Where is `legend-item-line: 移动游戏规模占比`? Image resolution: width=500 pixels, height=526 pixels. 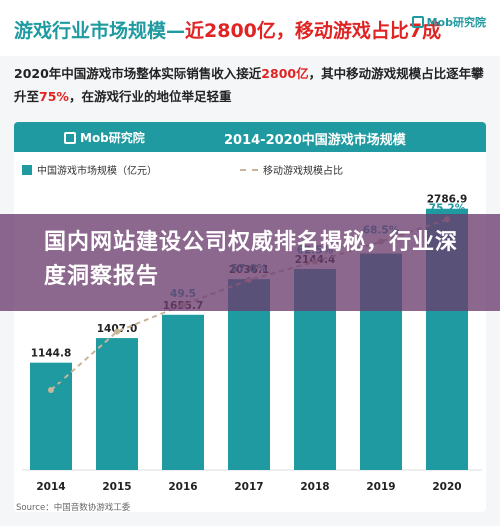
legend-item-line: 移动游戏规模占比 is located at coordinates (291, 169).